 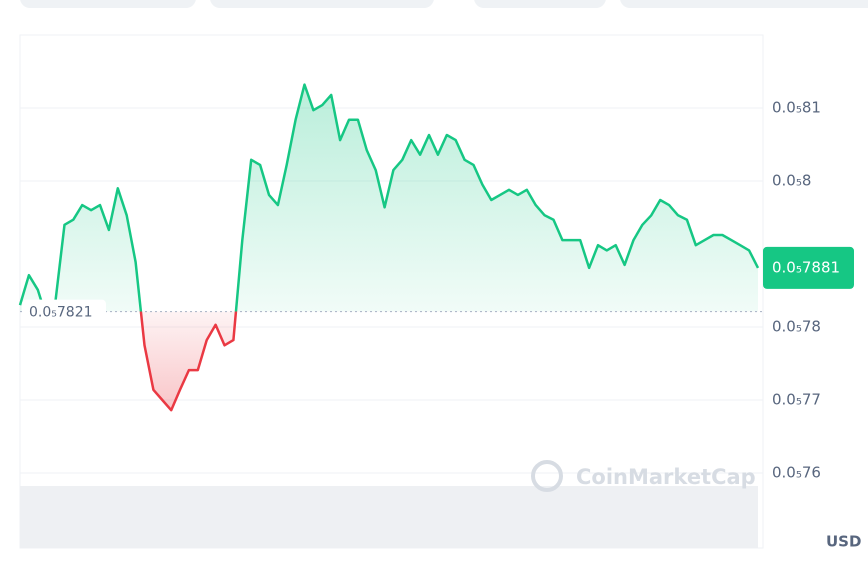 What do you see at coordinates (796, 108) in the screenshot?
I see `y-tick-label: 0.0₅81` at bounding box center [796, 108].